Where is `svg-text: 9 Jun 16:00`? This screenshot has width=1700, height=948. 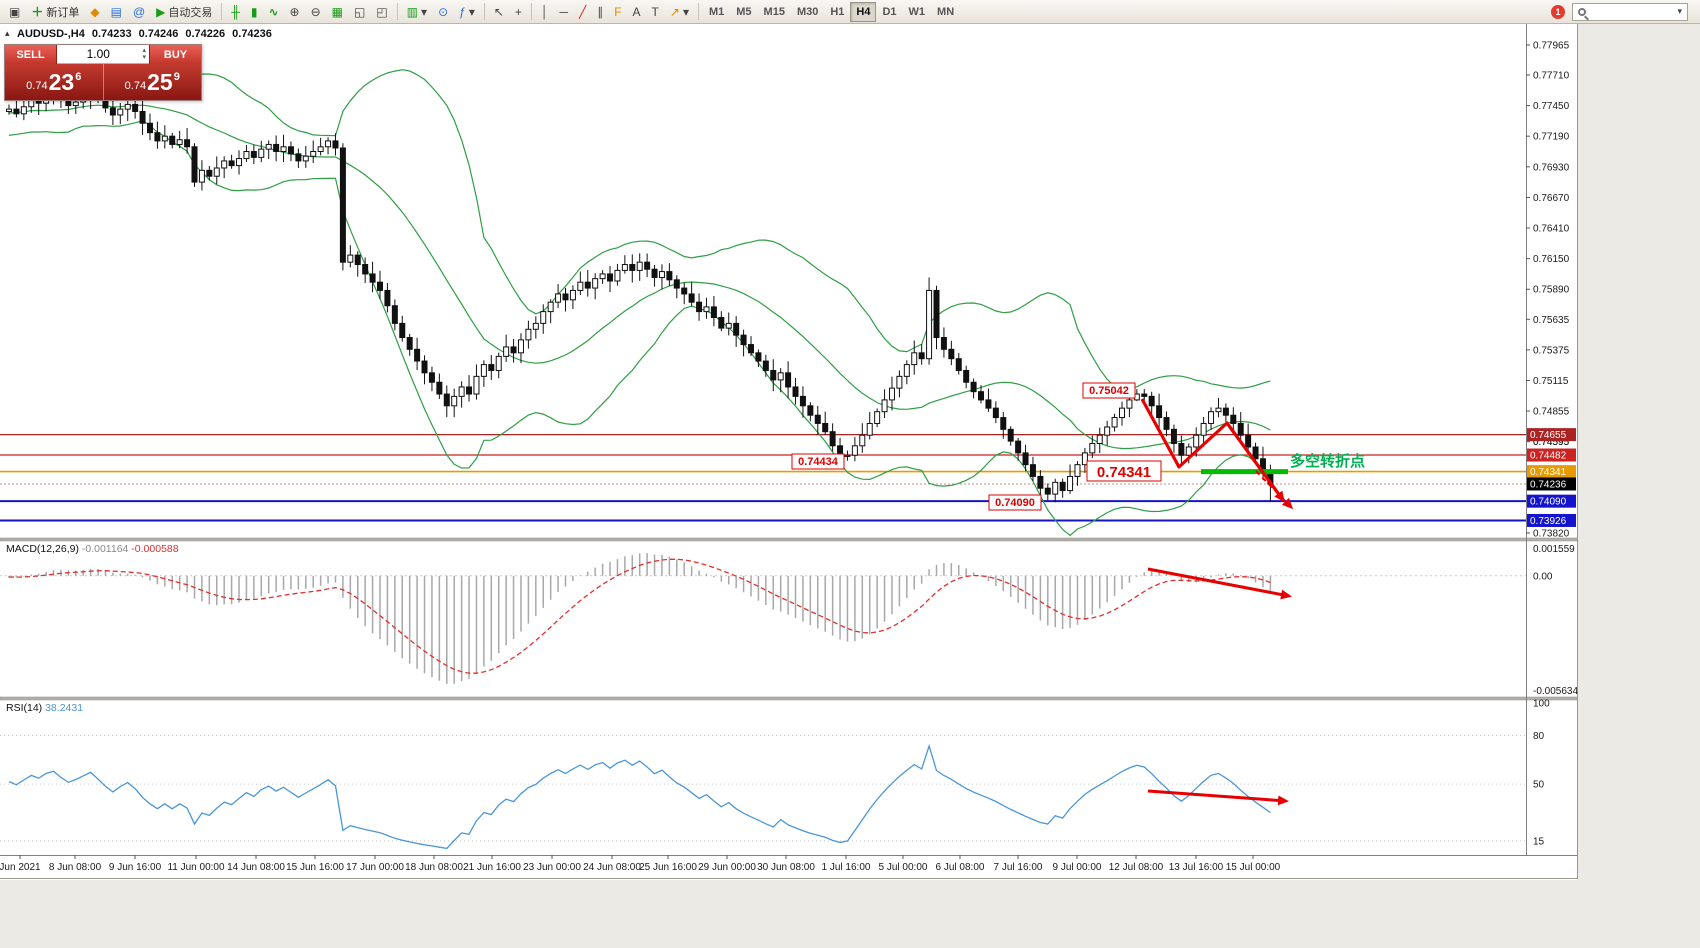
svg-text: 9 Jun 16:00 is located at coordinates (135, 867).